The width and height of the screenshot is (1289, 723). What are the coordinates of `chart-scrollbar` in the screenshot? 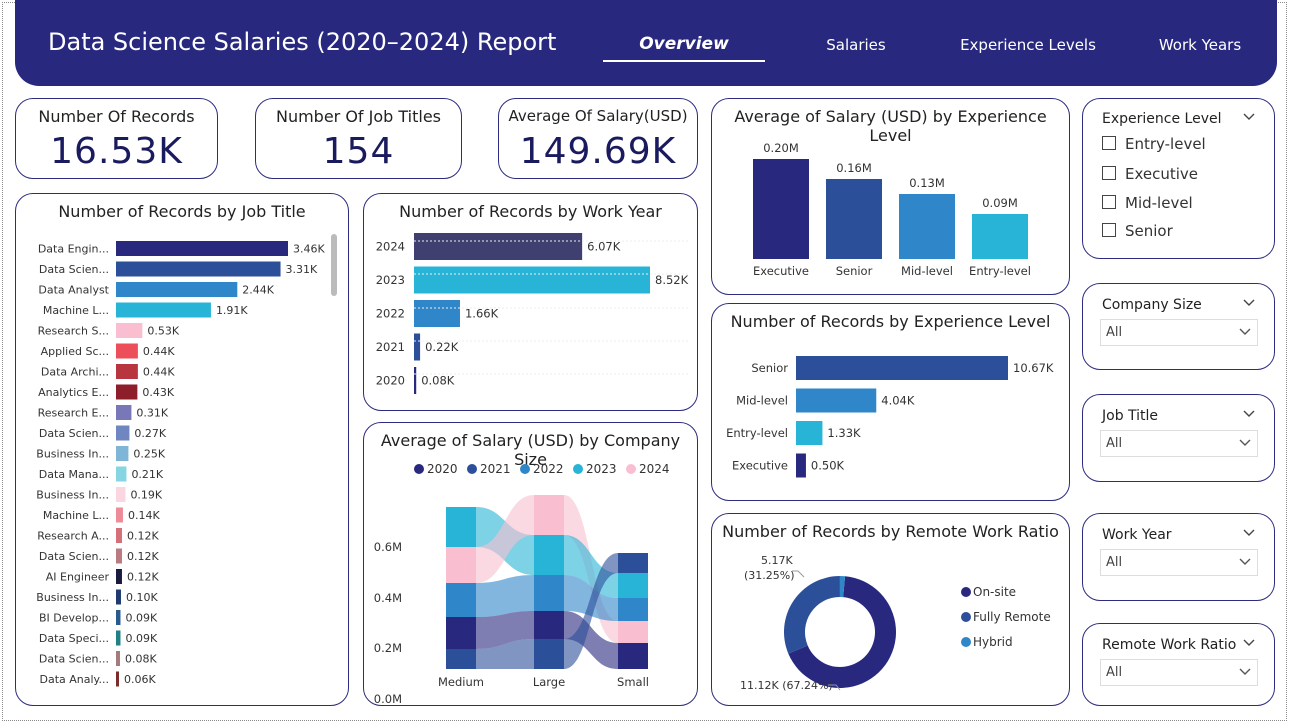 It's located at (334, 265).